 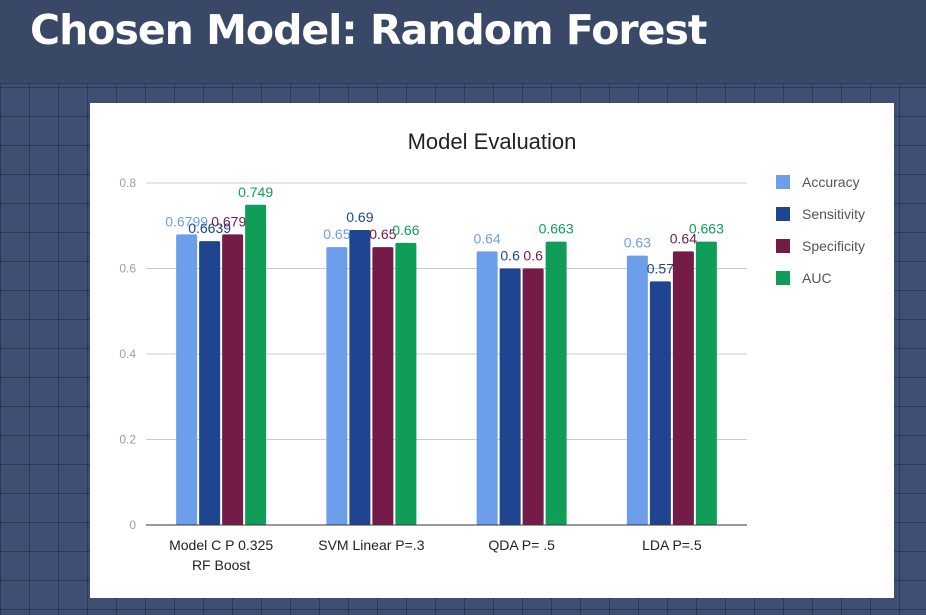 I want to click on x-tick-label: QDA P= .5, so click(x=521, y=545).